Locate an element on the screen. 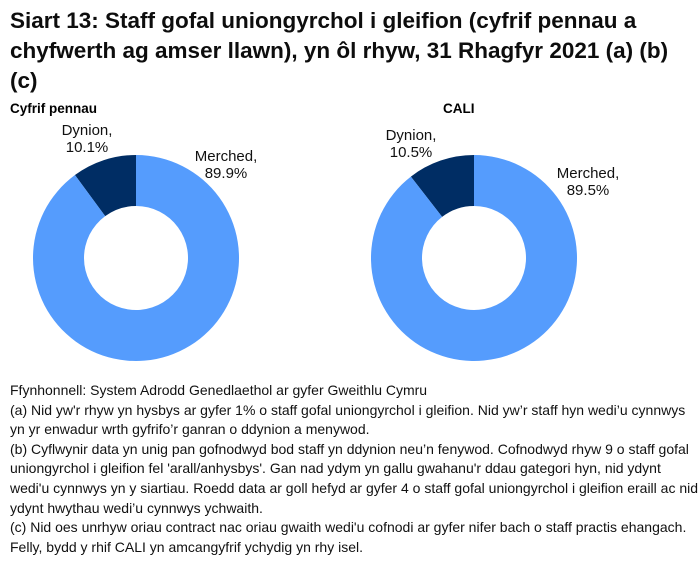 The height and width of the screenshot is (573, 700). left-merched-label: Merched, 89.9% is located at coordinates (226, 165).